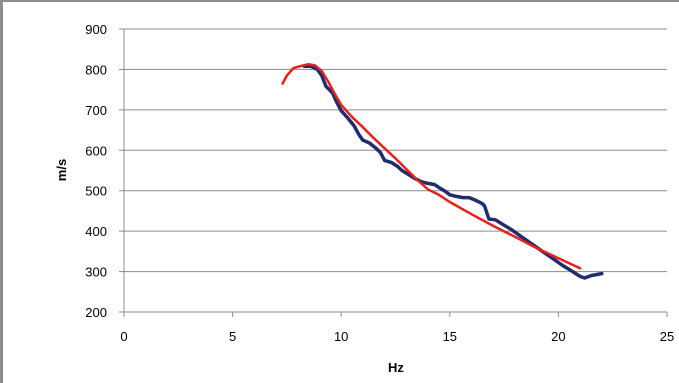 The width and height of the screenshot is (679, 383). I want to click on y-tick-label-200: 200, so click(96, 312).